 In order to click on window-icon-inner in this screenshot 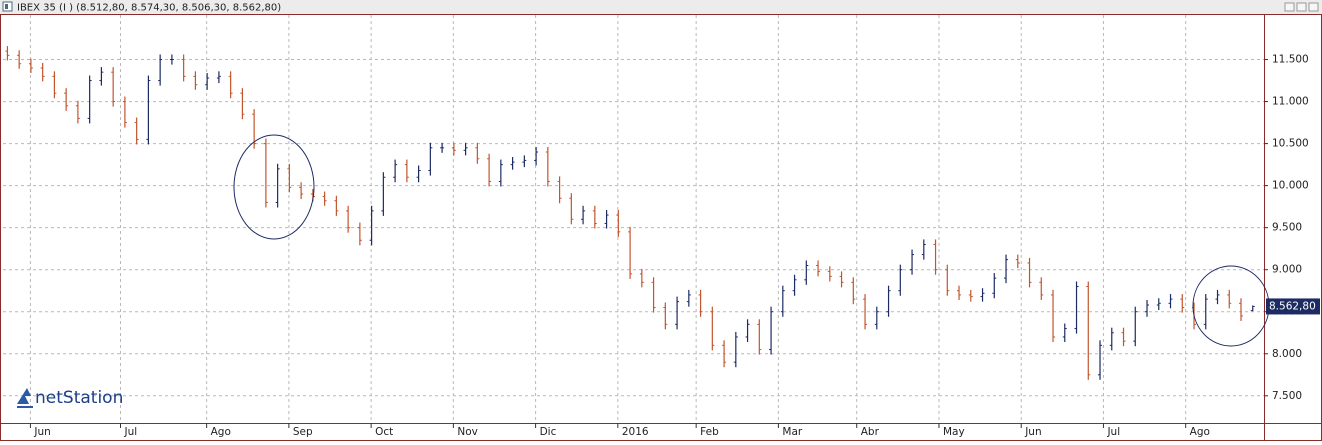, I will do `click(6, 6)`.